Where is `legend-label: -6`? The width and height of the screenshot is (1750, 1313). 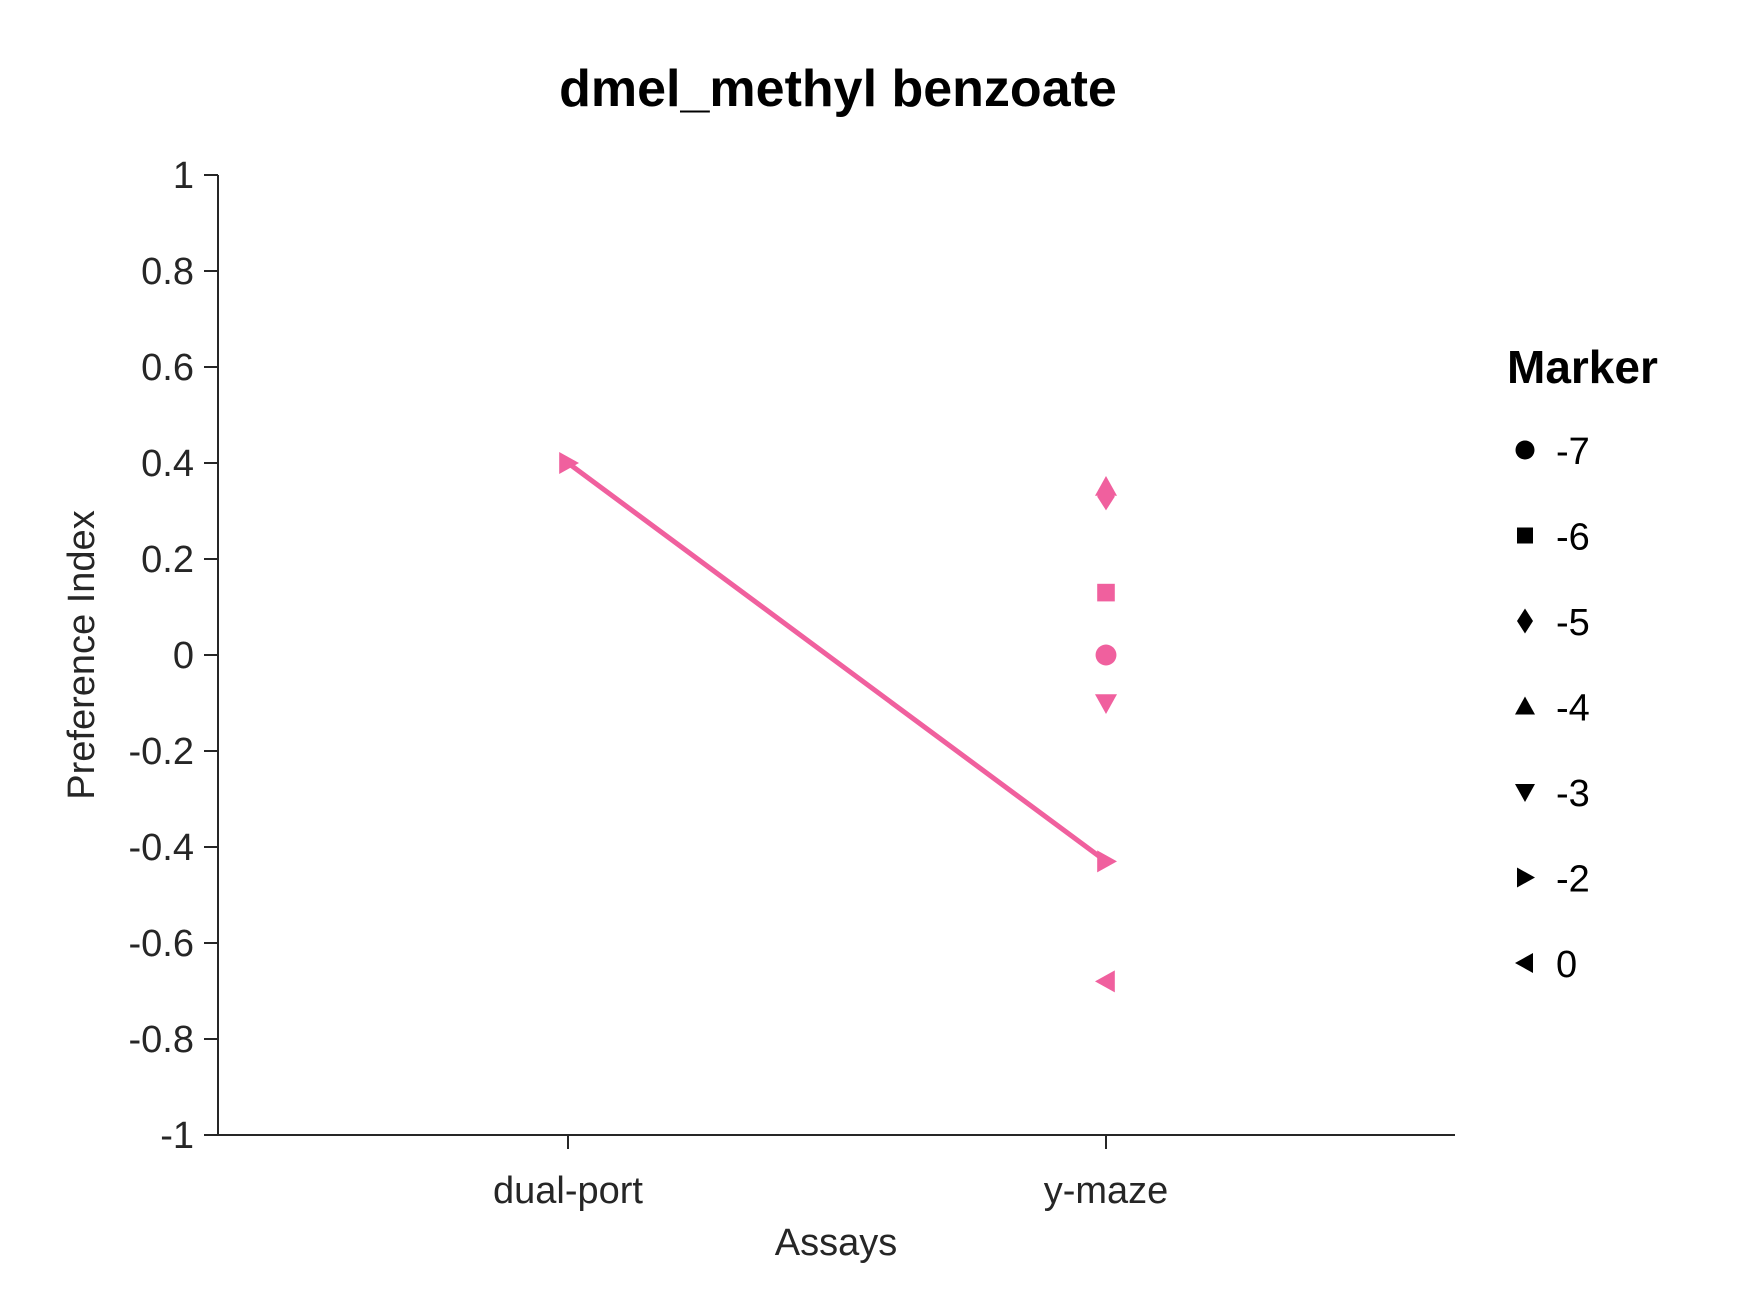
legend-label: -6 is located at coordinates (1573, 538).